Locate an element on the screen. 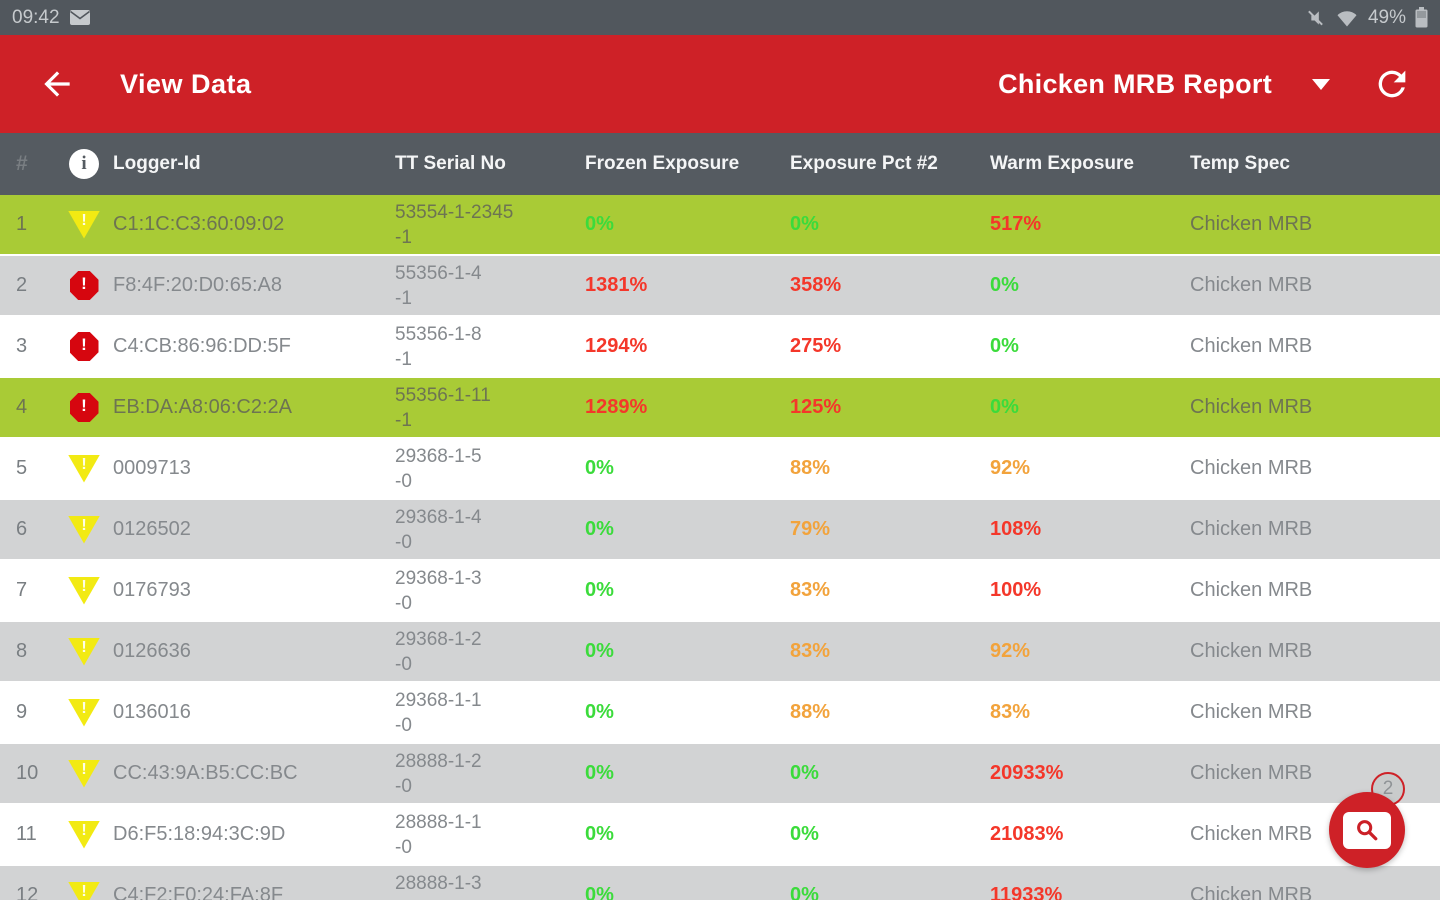 The height and width of the screenshot is (900, 1440). battery-percent: 49% is located at coordinates (1386, 17).